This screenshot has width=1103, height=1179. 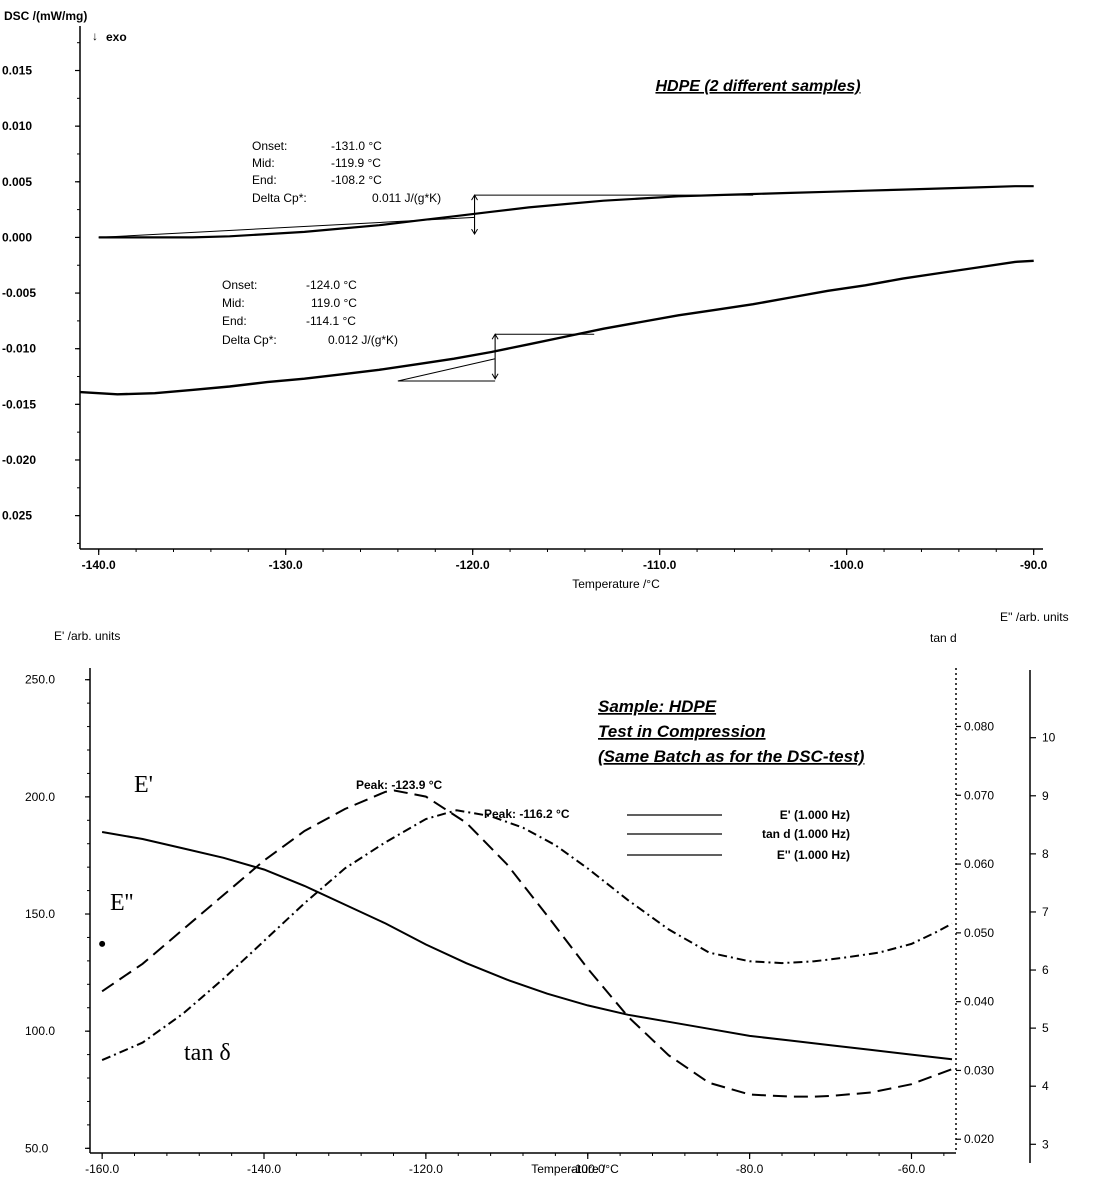 I want to click on label-e1: E', so click(x=143, y=785).